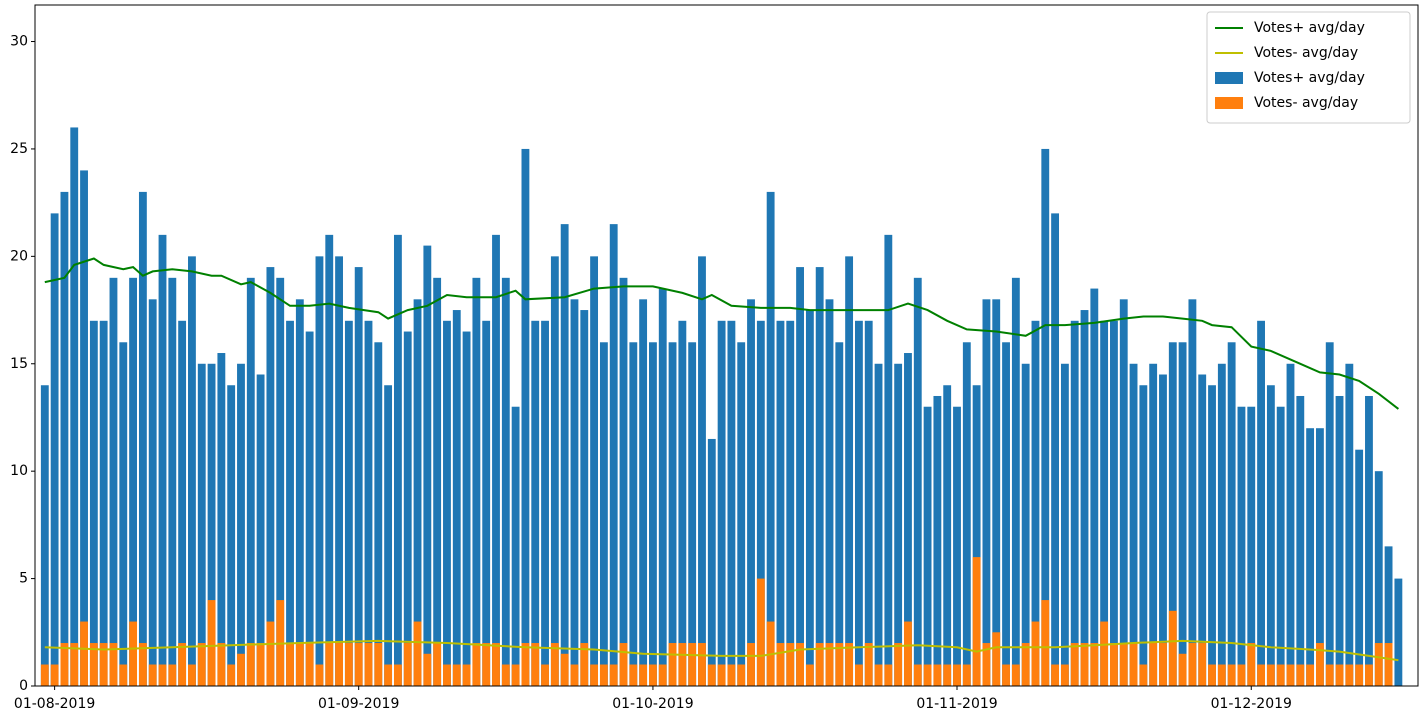  What do you see at coordinates (358, 704) in the screenshot?
I see `x-tick-label: 01-09-2019` at bounding box center [358, 704].